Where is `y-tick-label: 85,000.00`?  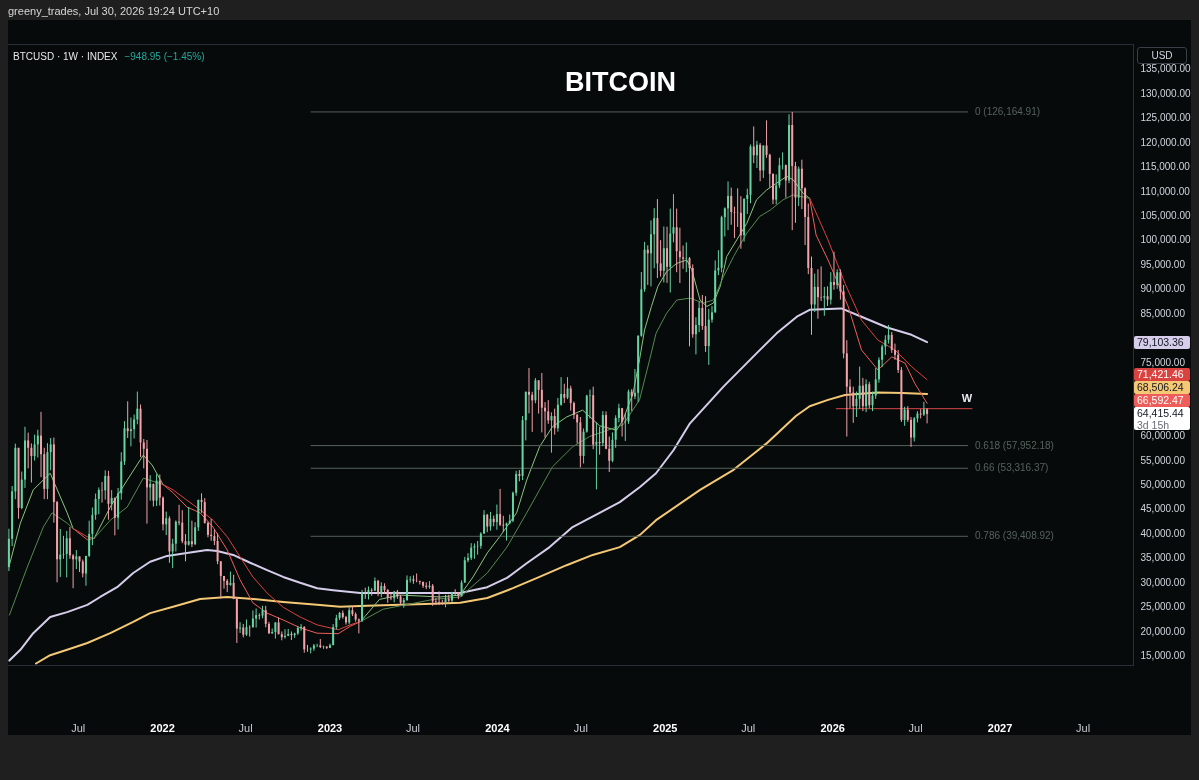
y-tick-label: 85,000.00 is located at coordinates (1163, 313).